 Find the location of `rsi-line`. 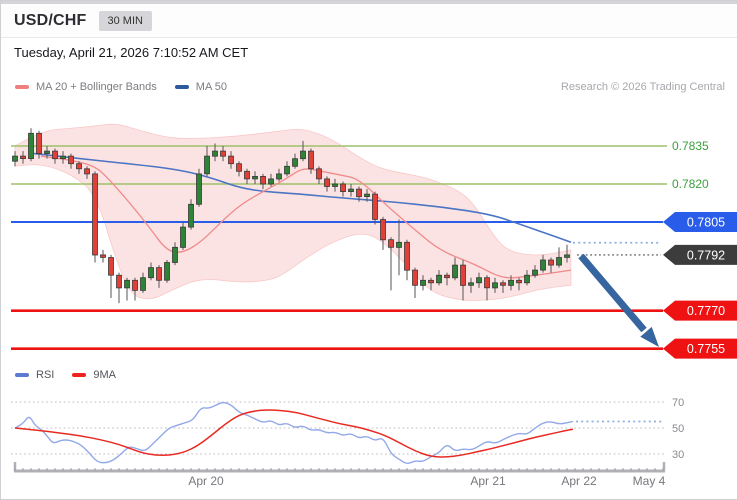

rsi-line is located at coordinates (294, 432).